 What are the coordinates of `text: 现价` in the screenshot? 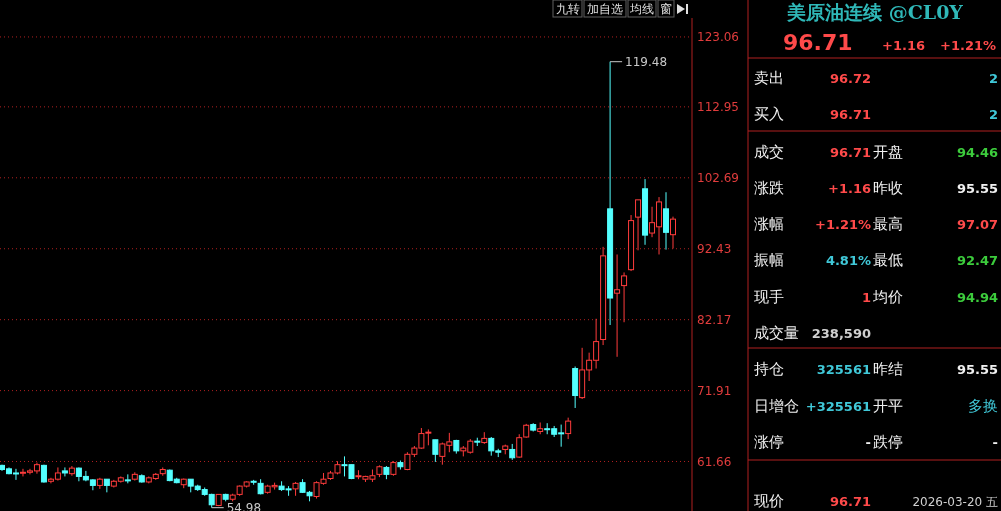 It's located at (769, 501).